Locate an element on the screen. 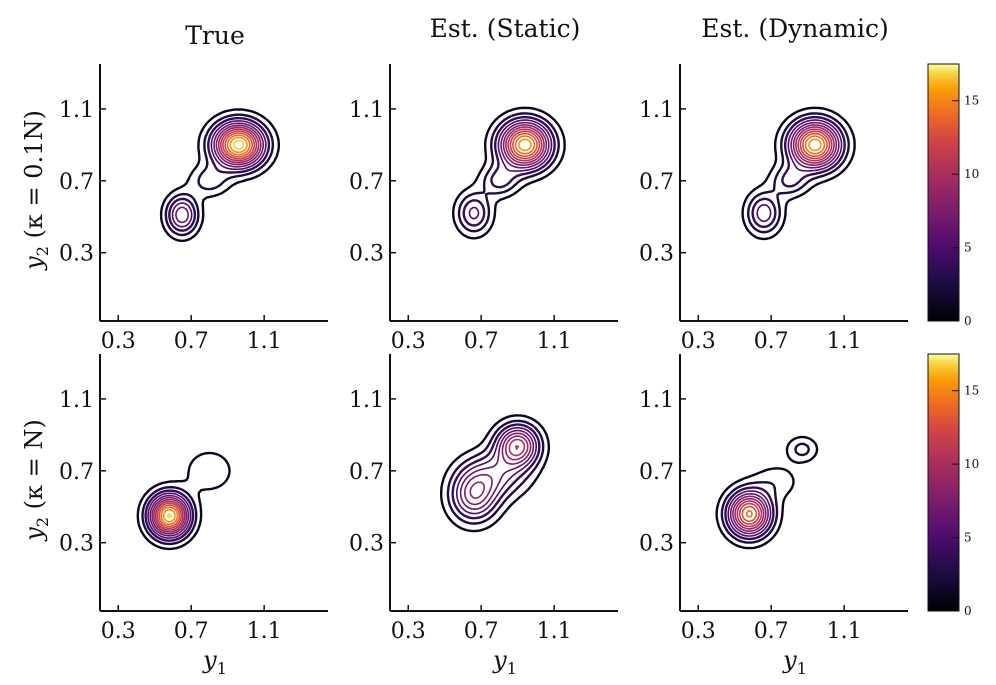 Image resolution: width=996 pixels, height=685 pixels. panel-1-3: 0.3 0.7 1.1 0.3 0.7 1.1 is located at coordinates (773, 209).